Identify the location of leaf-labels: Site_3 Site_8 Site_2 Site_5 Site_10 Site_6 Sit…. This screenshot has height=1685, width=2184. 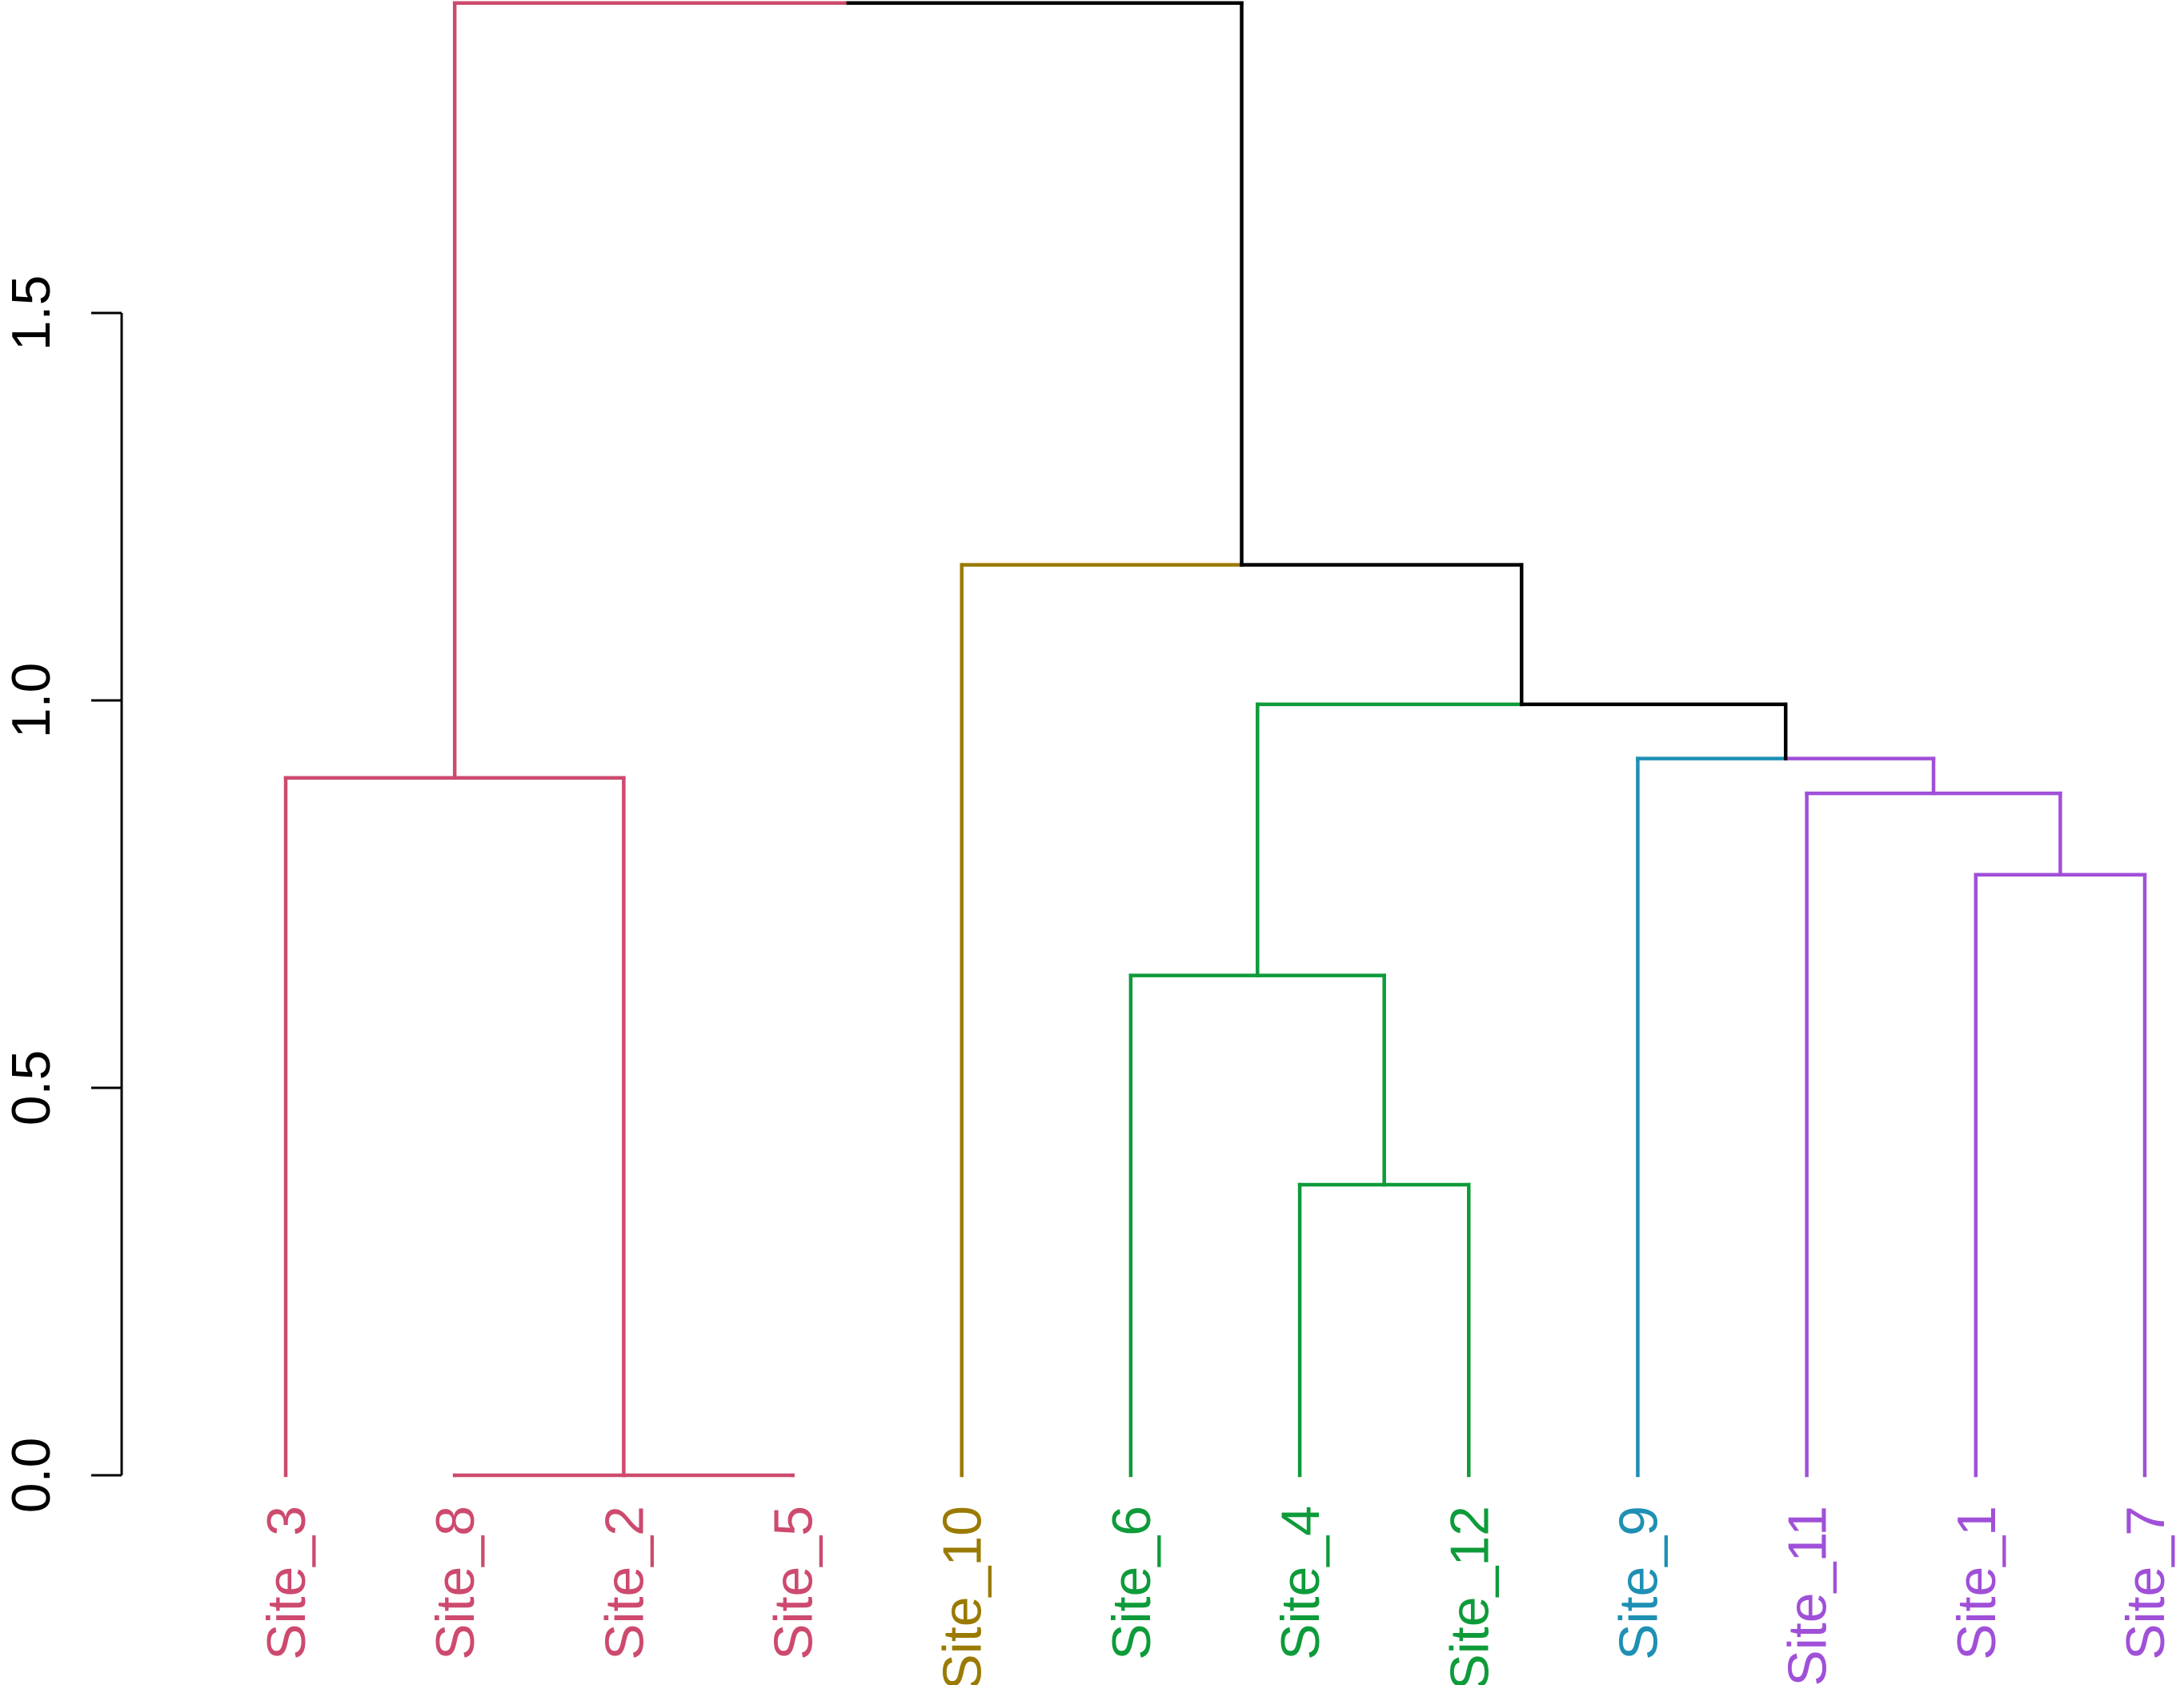
(1216, 1595).